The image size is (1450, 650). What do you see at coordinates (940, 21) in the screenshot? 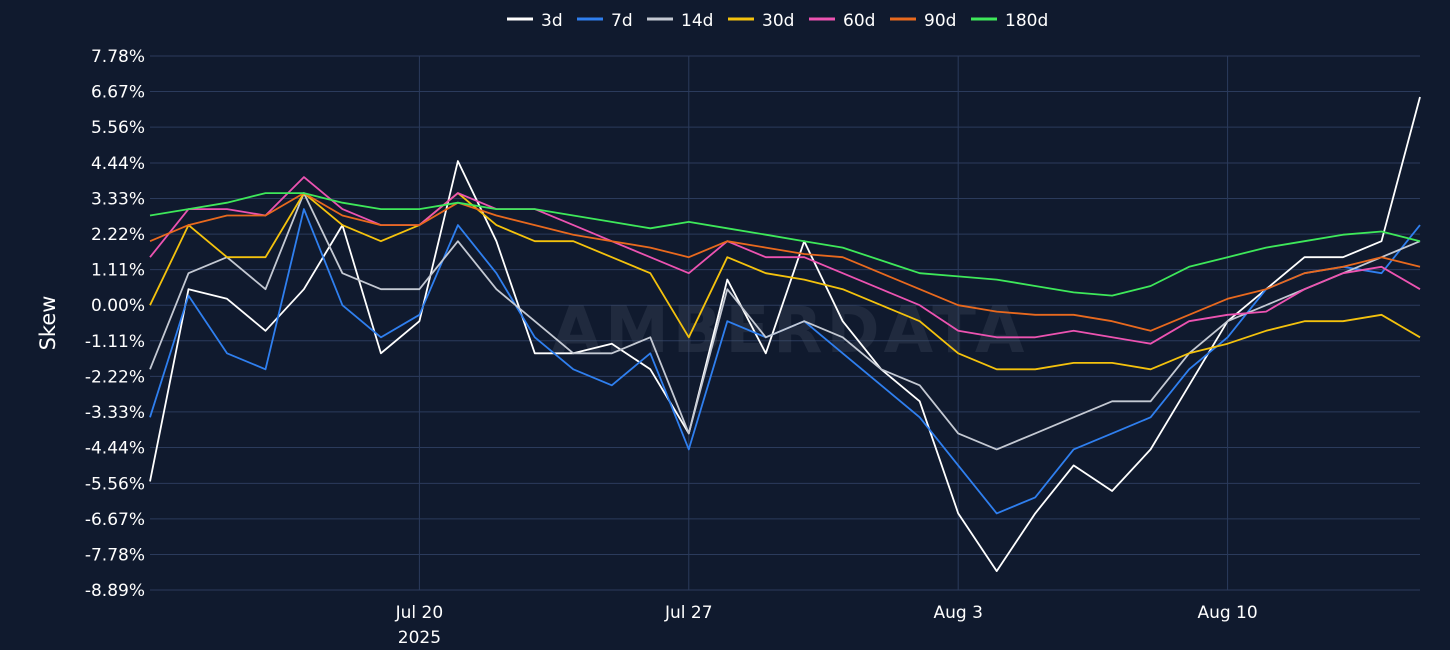
I see `legend-label-90d: 90d` at bounding box center [940, 21].